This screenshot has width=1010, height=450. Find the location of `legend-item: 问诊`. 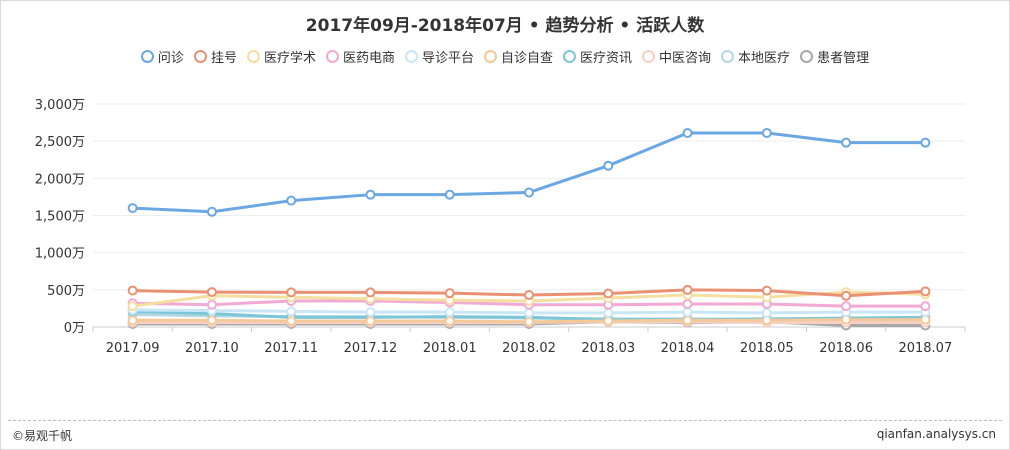

legend-item: 问诊 is located at coordinates (162, 56).